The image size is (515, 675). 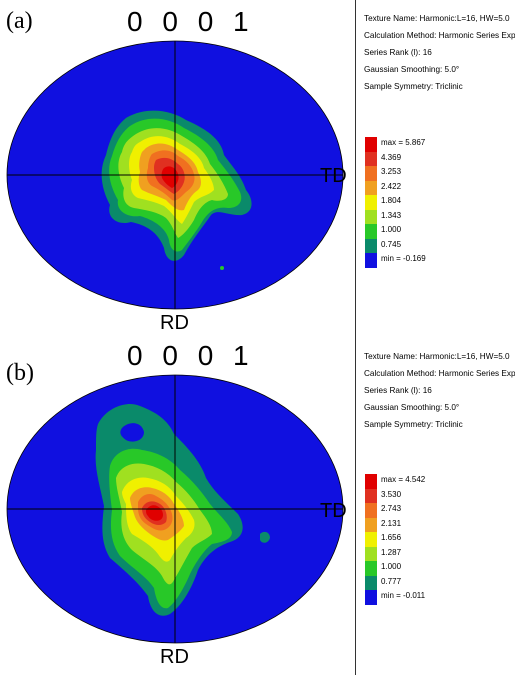 What do you see at coordinates (391, 157) in the screenshot?
I see `legend-label: 4.369` at bounding box center [391, 157].